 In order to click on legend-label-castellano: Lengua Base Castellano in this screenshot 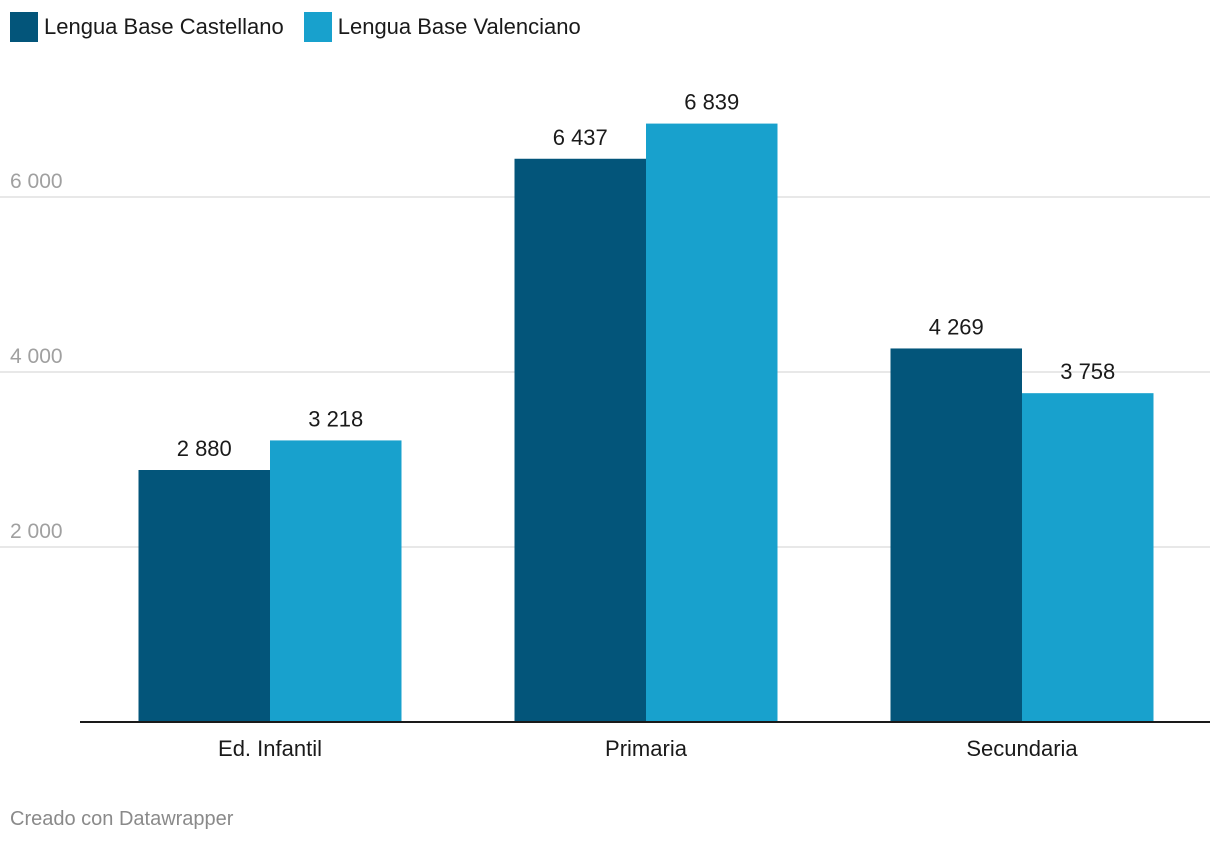, I will do `click(164, 26)`.